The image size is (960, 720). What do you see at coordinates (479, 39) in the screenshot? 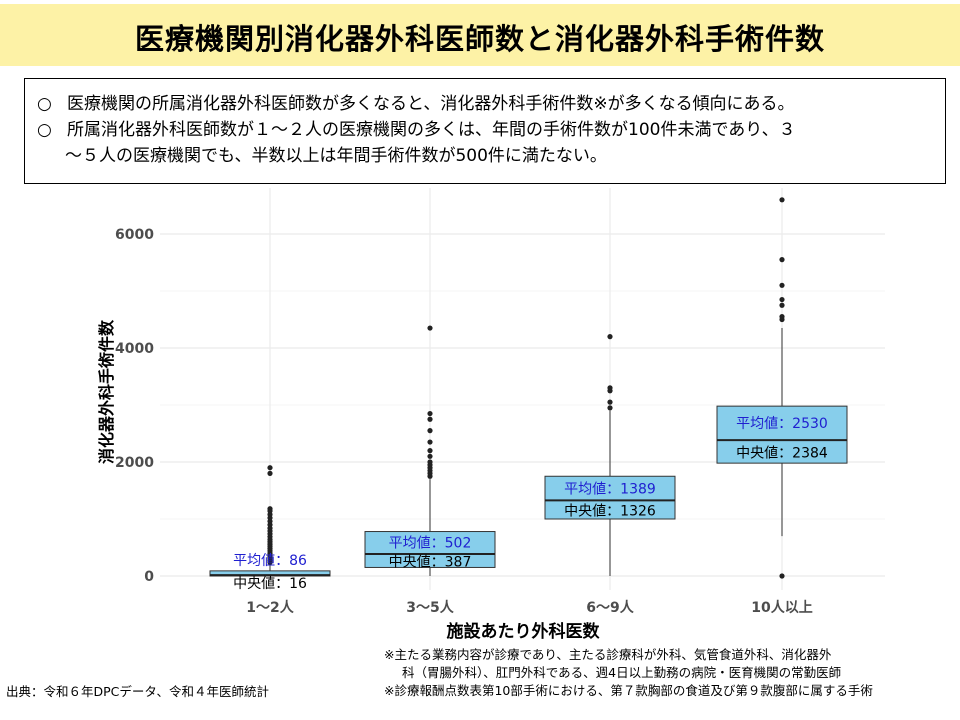
I see `page-title: 医療機関別消化器外科医師数と消化器外科手術件数` at bounding box center [479, 39].